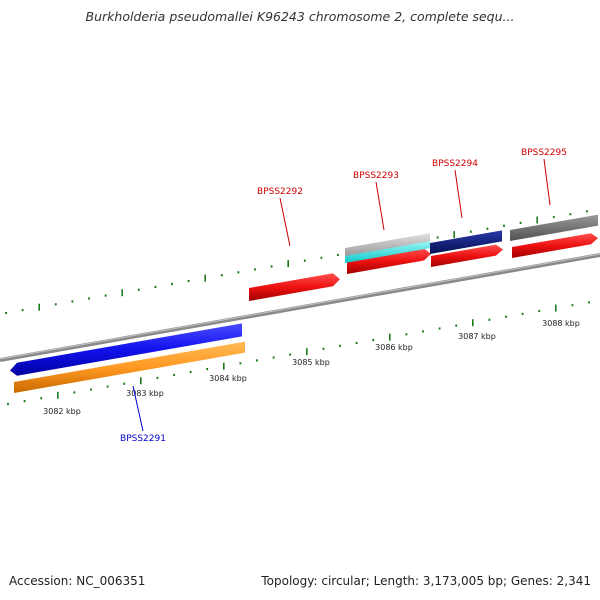 The width and height of the screenshot is (600, 600). What do you see at coordinates (294, 287) in the screenshot?
I see `cds-bpss2292` at bounding box center [294, 287].